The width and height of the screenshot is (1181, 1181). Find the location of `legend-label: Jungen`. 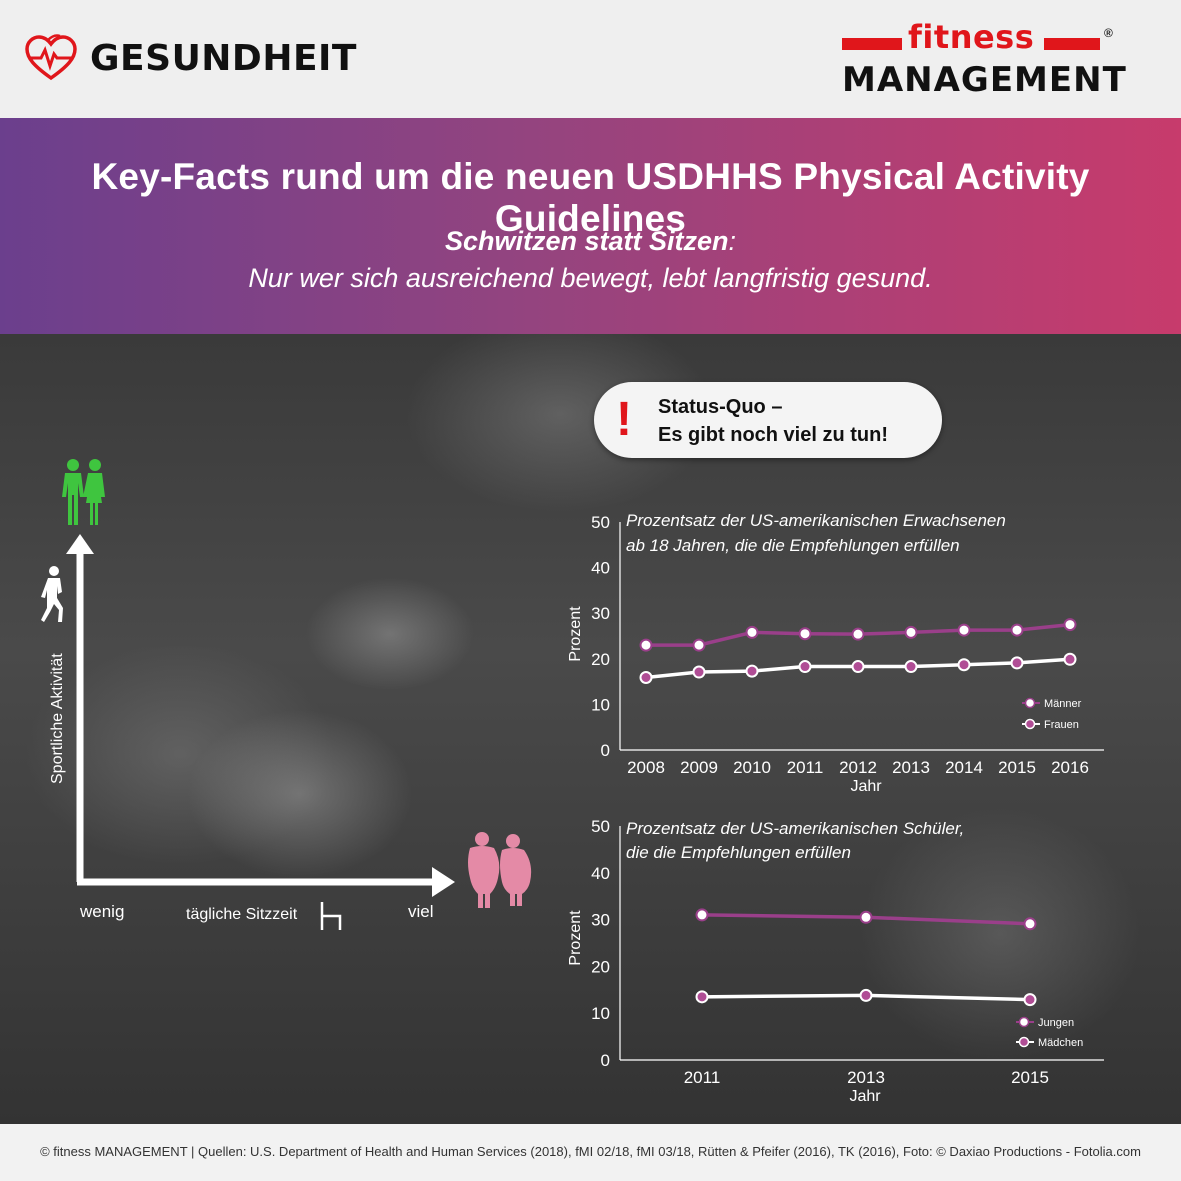

legend-label: Jungen is located at coordinates (1056, 1023).